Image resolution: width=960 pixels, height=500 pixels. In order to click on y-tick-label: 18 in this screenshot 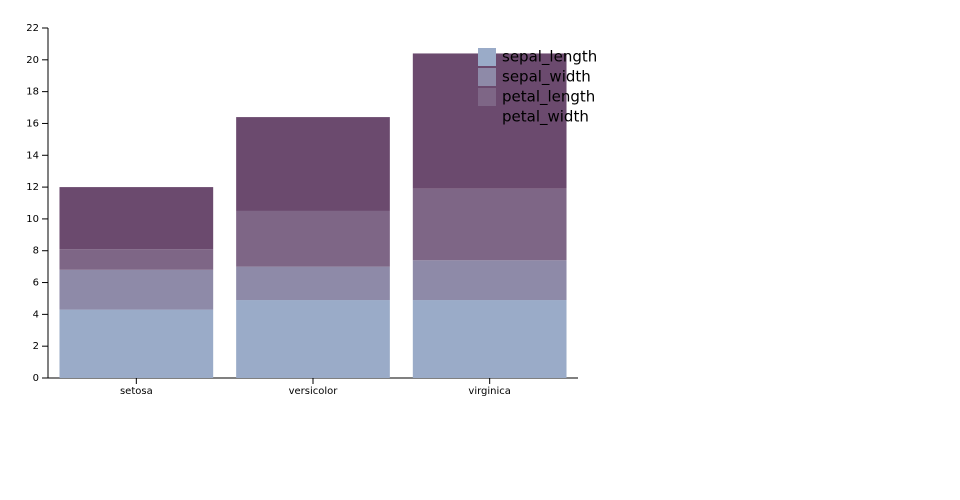, I will do `click(32, 92)`.